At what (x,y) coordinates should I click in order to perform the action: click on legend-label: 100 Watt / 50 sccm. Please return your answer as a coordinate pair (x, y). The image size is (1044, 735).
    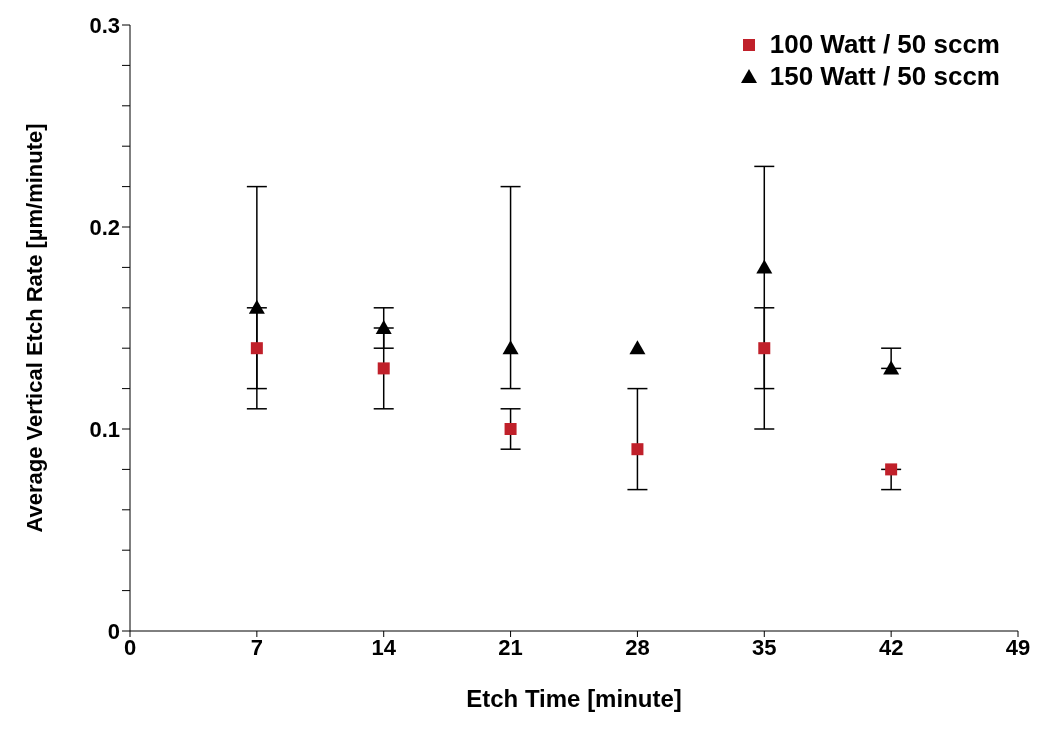
    Looking at the image, I should click on (884, 44).